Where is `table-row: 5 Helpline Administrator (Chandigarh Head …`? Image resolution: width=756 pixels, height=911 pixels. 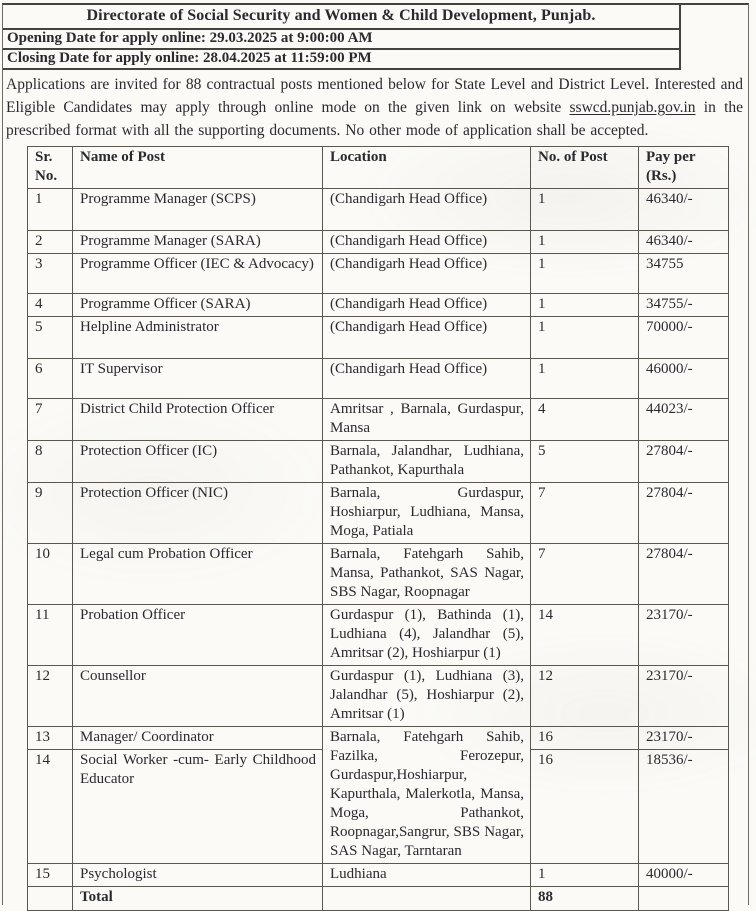
table-row: 5 Helpline Administrator (Chandigarh Head … is located at coordinates (378, 337).